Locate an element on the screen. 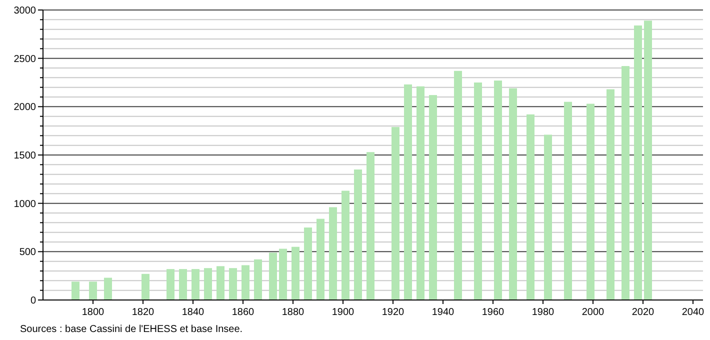 Image resolution: width=710 pixels, height=340 pixels. x-tick-label: 1860 is located at coordinates (243, 312).